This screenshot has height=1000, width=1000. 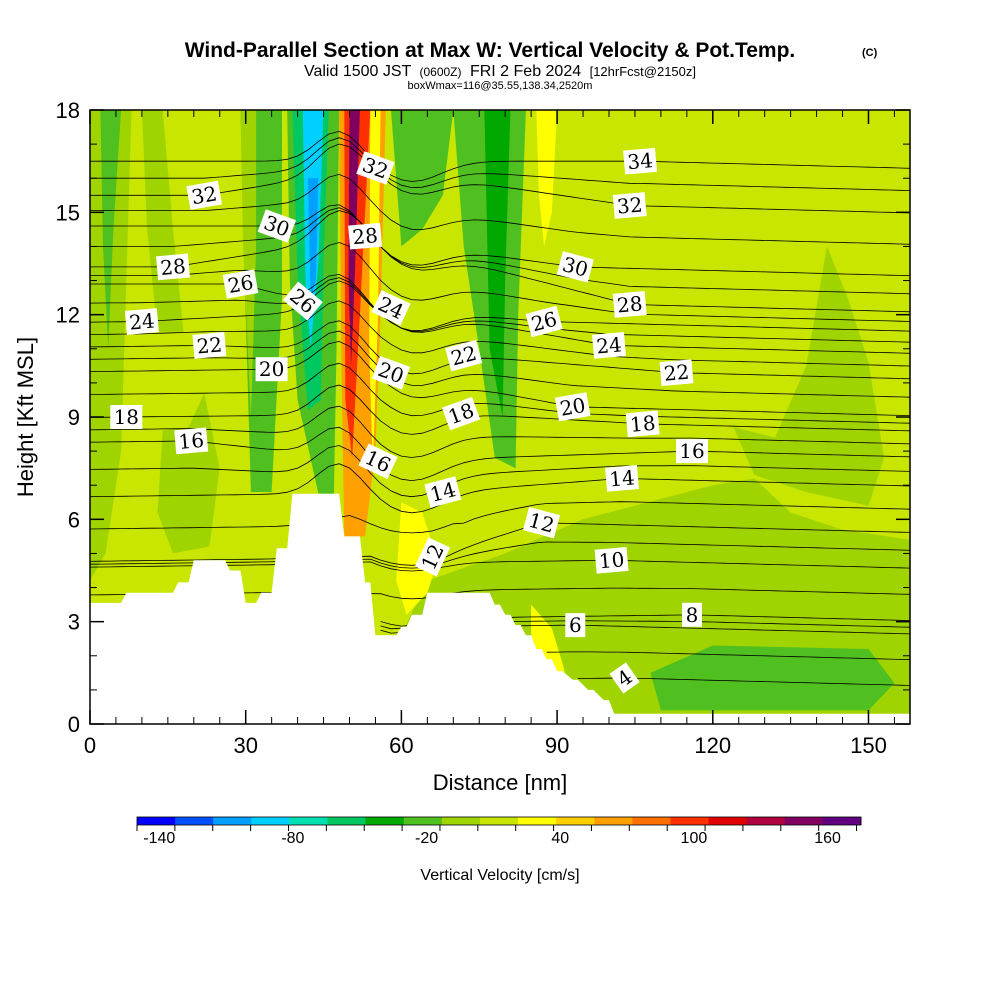 What do you see at coordinates (676, 373) in the screenshot?
I see `contour-label-text: 22` at bounding box center [676, 373].